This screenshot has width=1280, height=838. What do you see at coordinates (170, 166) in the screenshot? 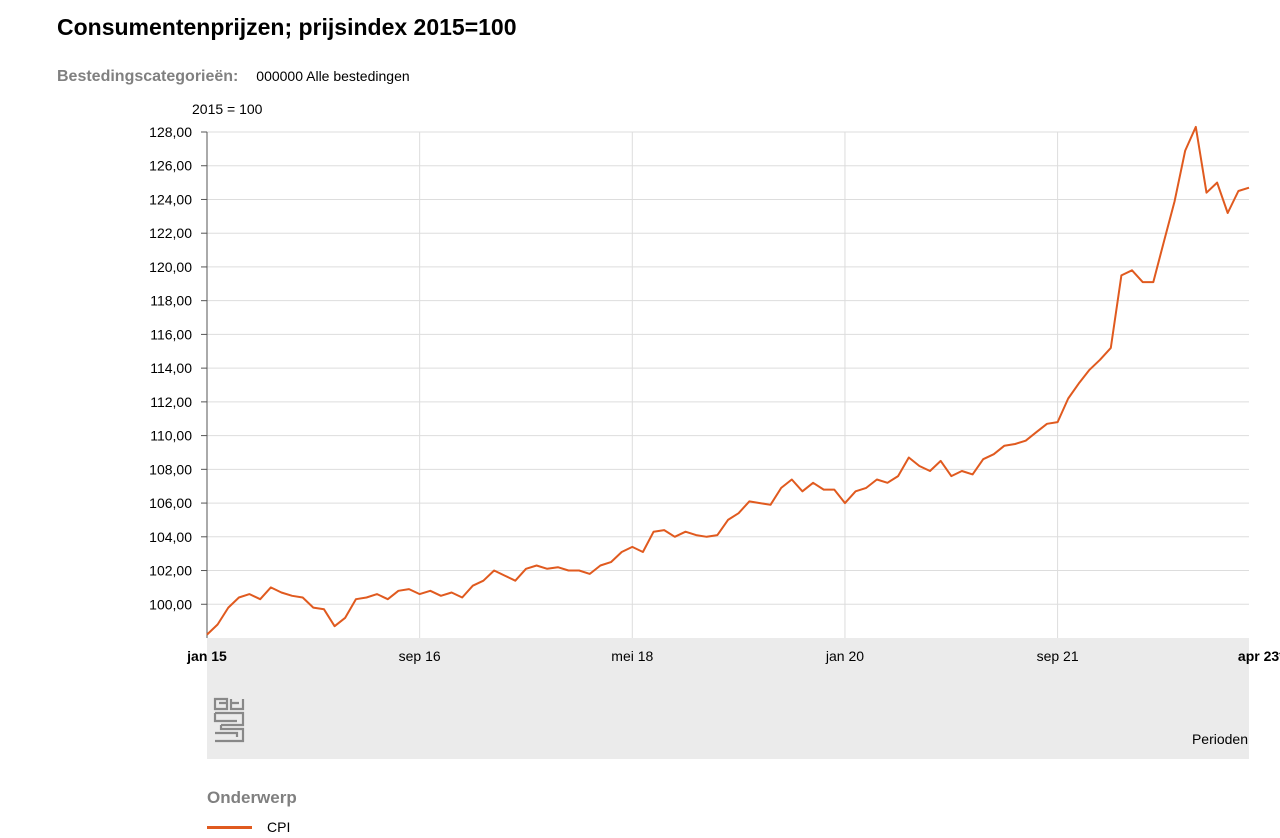
I see `y-tick-label: 126,00` at bounding box center [170, 166].